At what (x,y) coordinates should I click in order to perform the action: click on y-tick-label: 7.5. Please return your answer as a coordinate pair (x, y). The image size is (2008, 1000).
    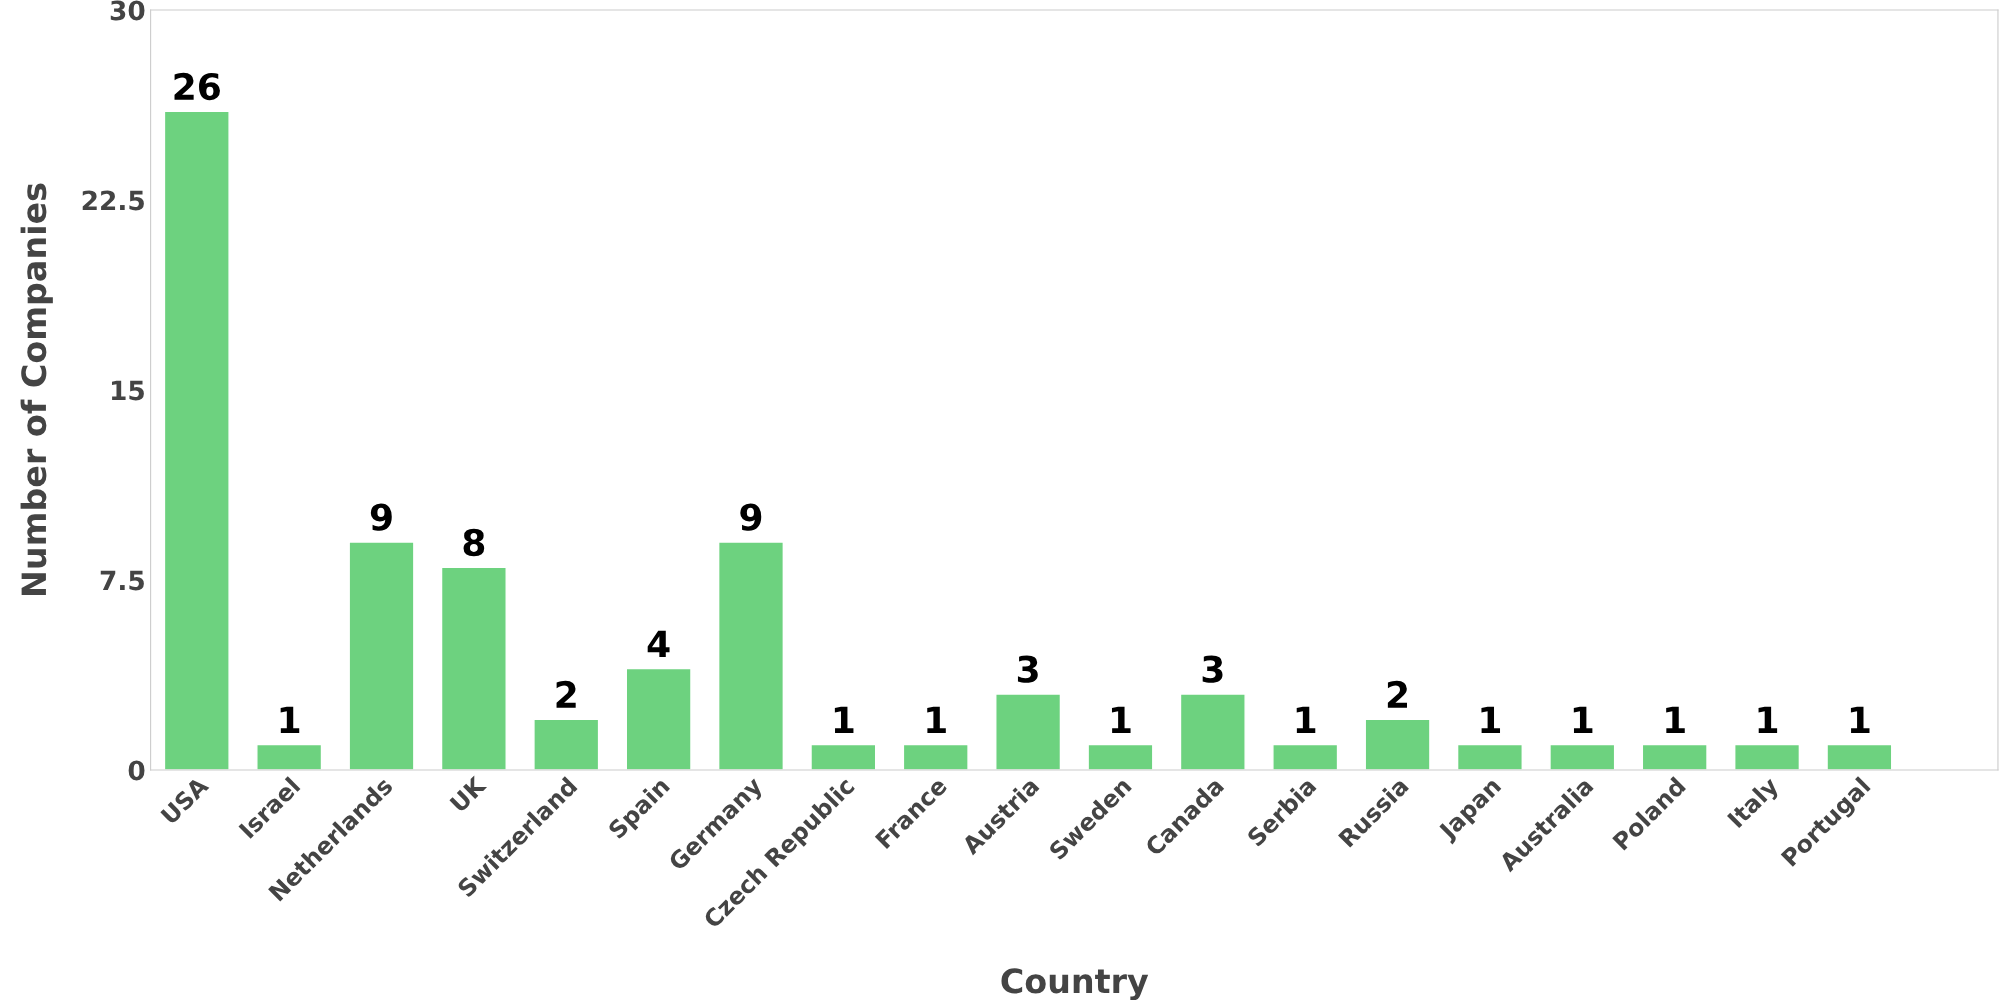
    Looking at the image, I should click on (122, 580).